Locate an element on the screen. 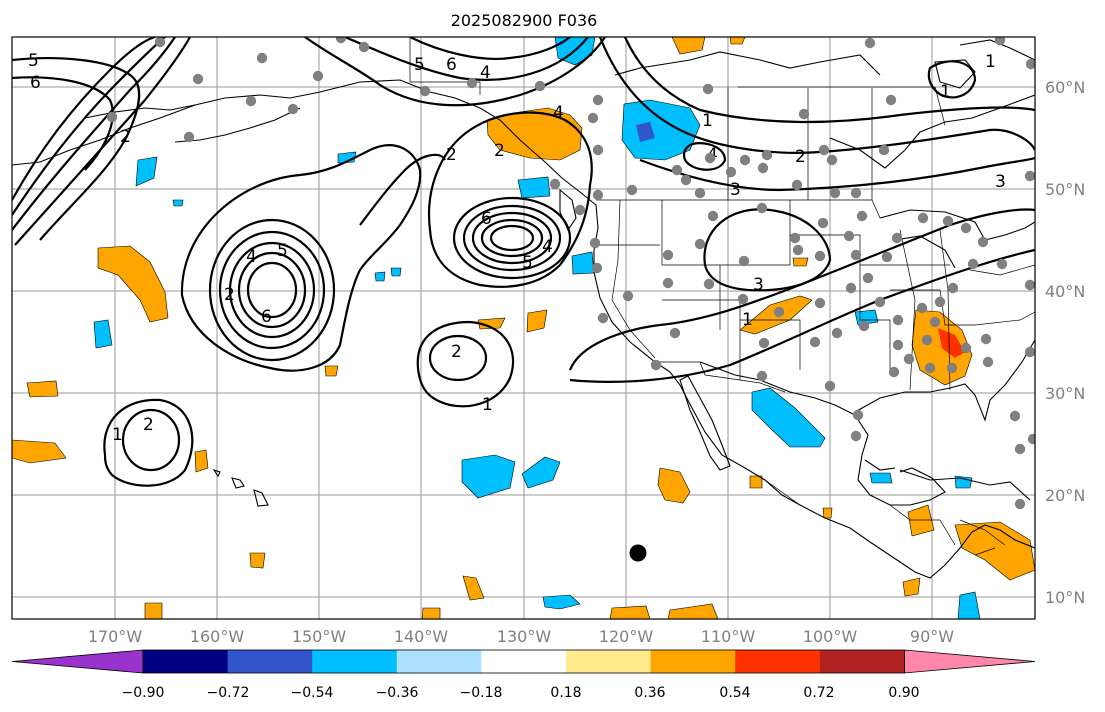 The width and height of the screenshot is (1105, 712). colorbar-tick-label: −0.72 is located at coordinates (228, 693).